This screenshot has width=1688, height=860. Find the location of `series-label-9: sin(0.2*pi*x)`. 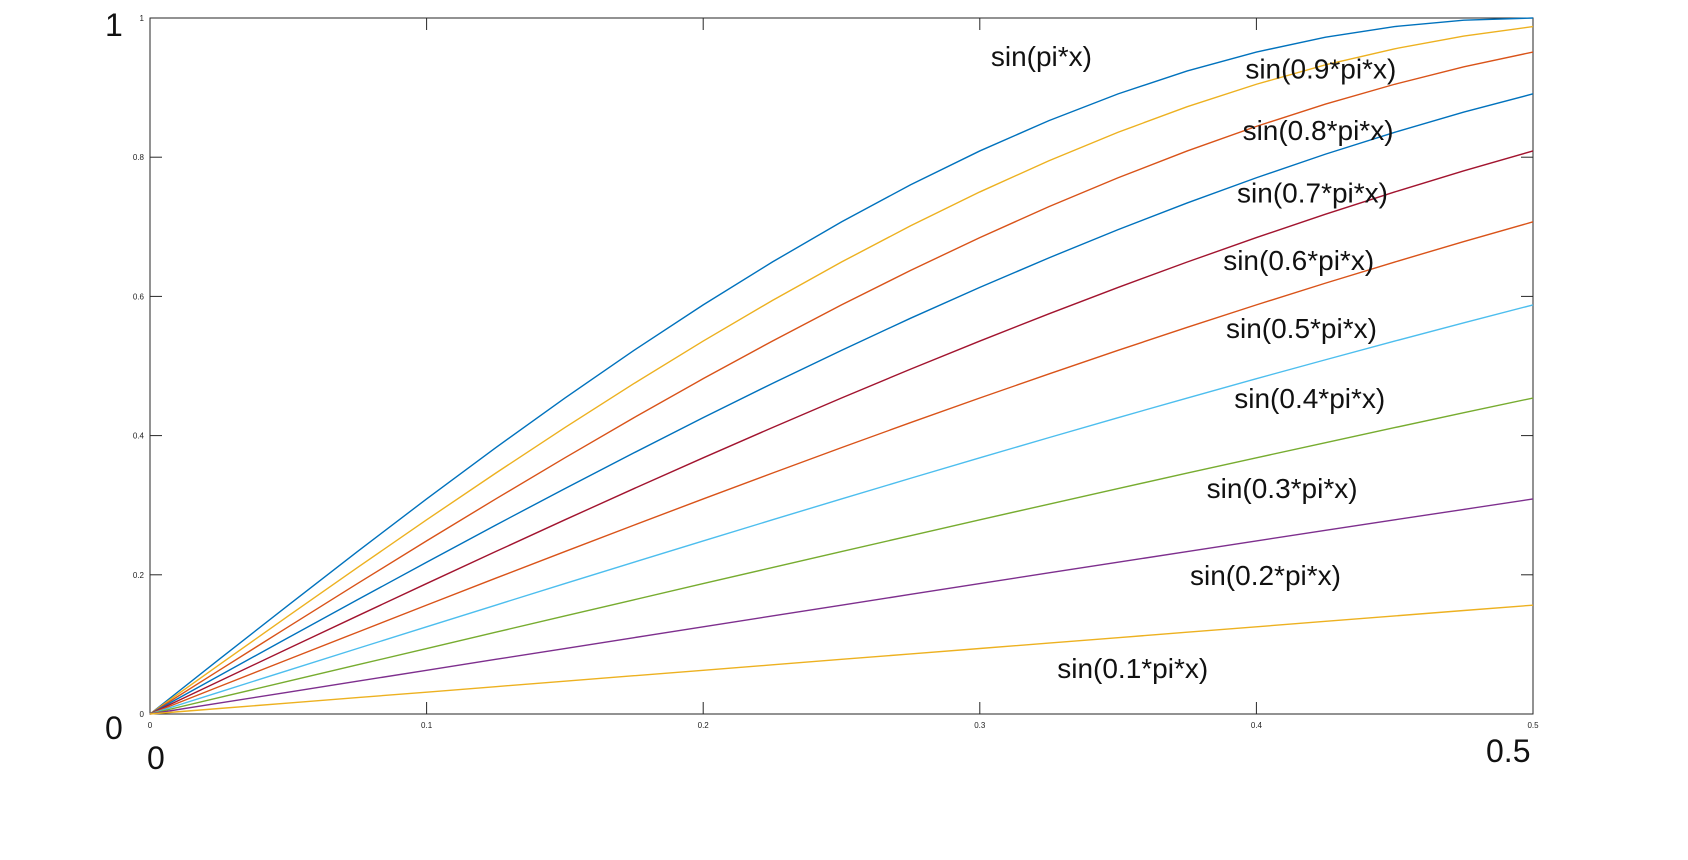

series-label-9: sin(0.2*pi*x) is located at coordinates (1265, 575).